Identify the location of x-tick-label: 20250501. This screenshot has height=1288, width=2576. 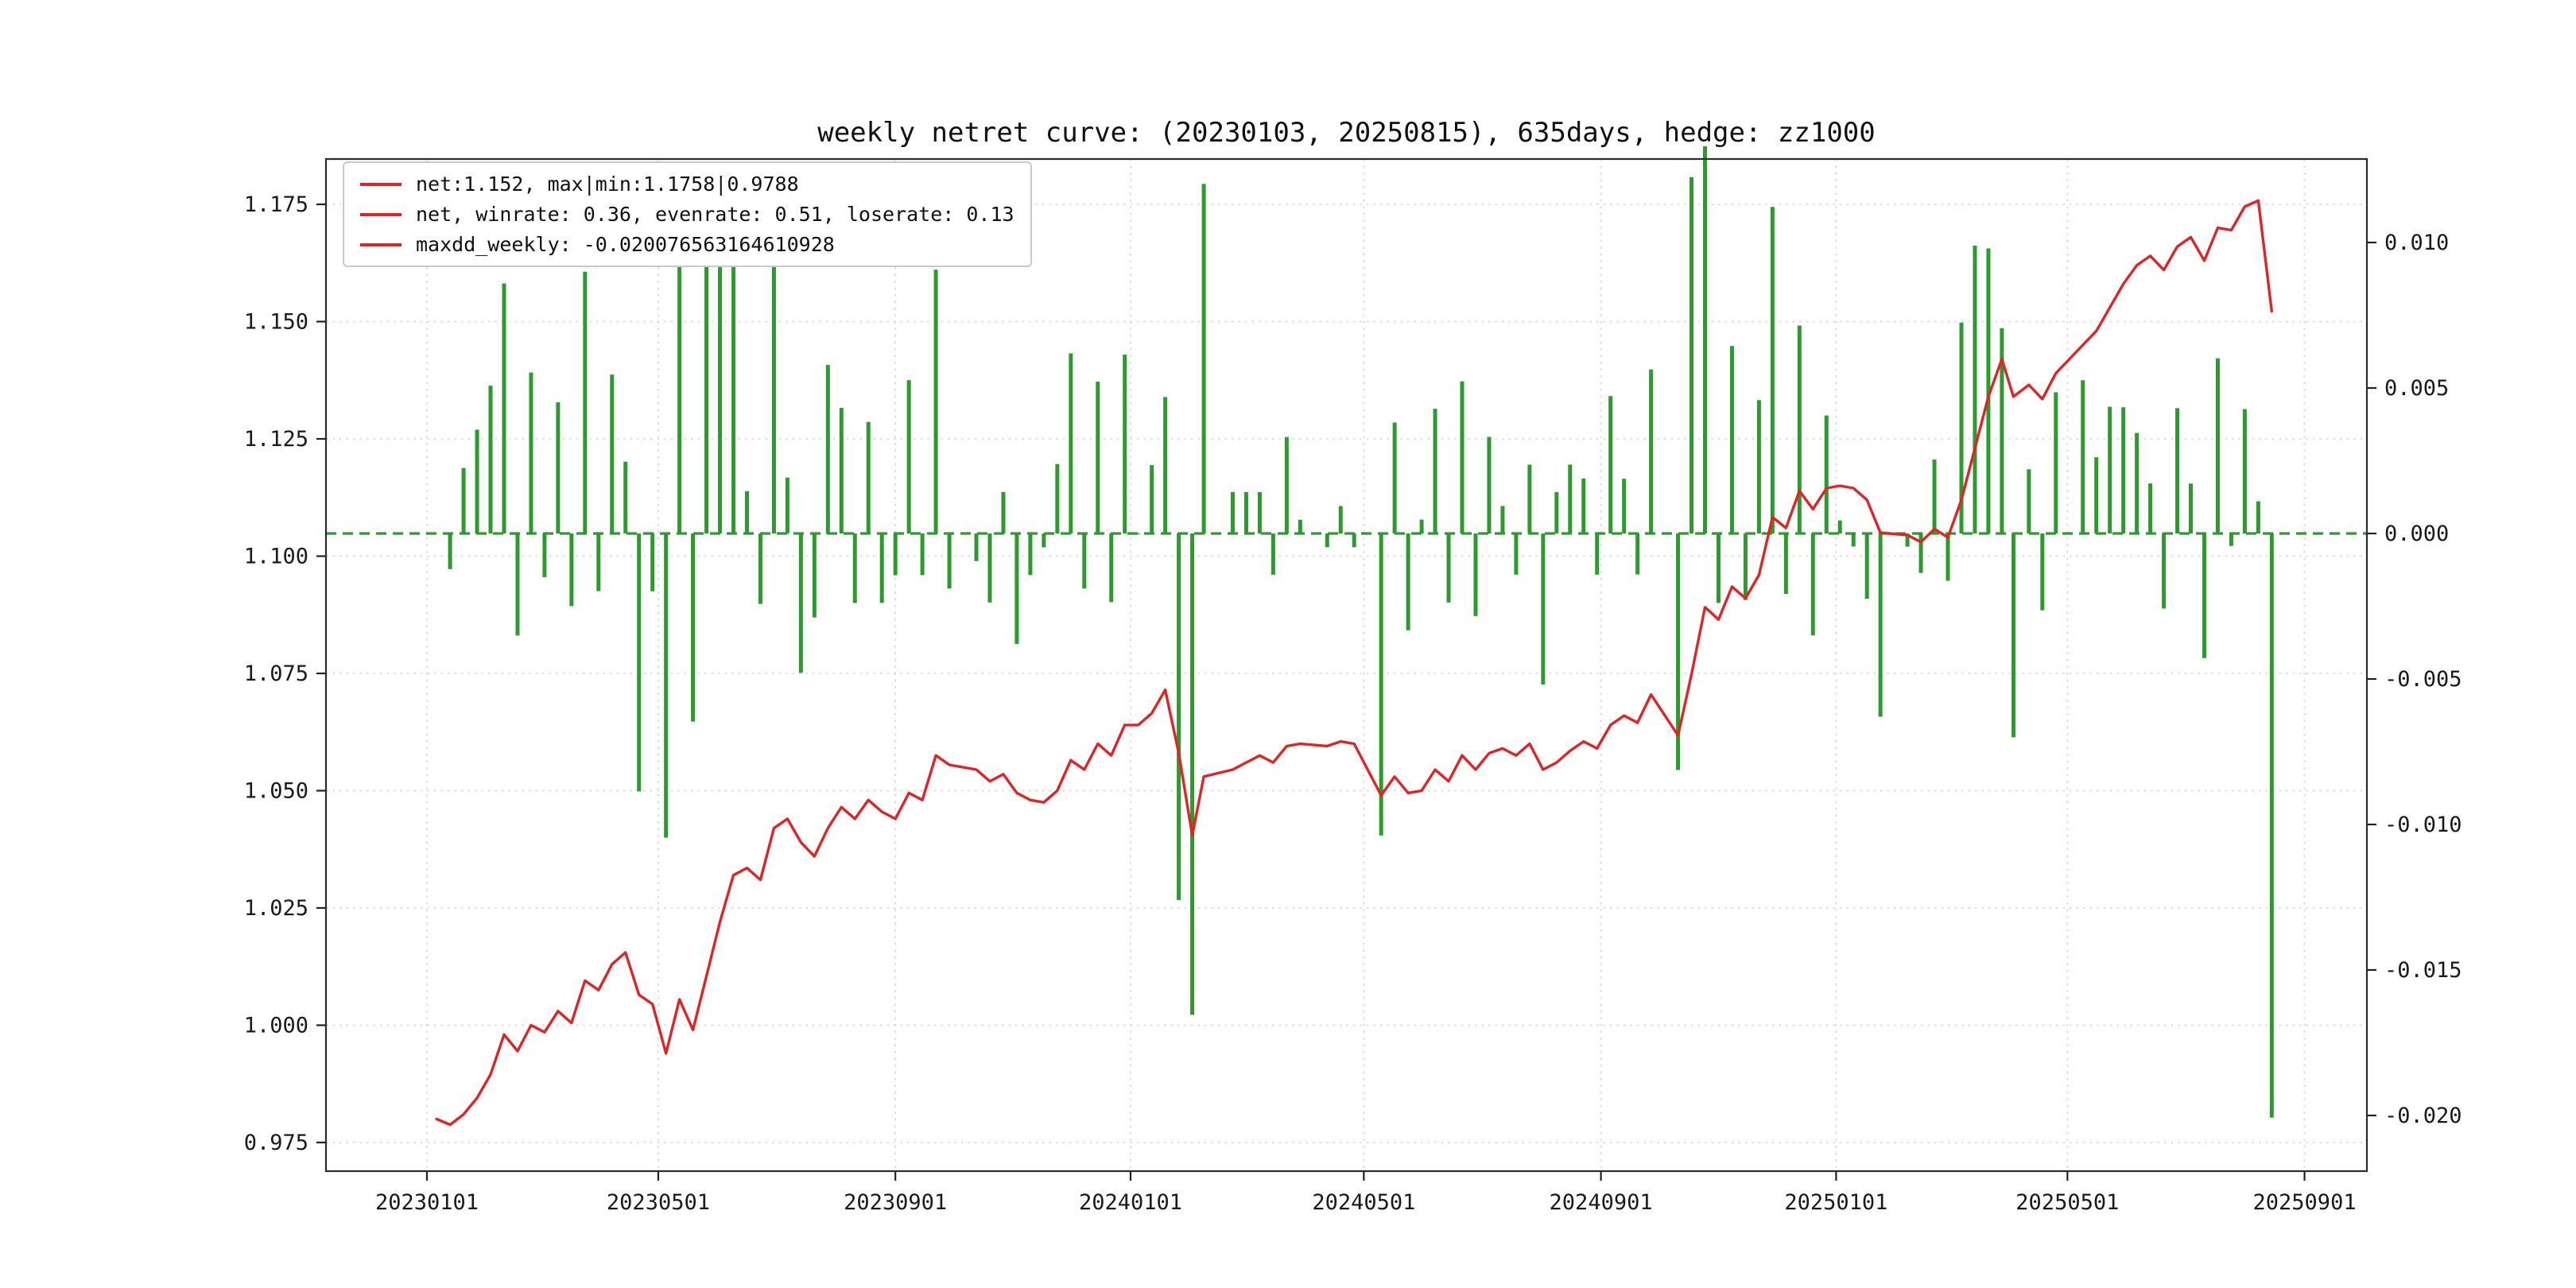
(2067, 1203).